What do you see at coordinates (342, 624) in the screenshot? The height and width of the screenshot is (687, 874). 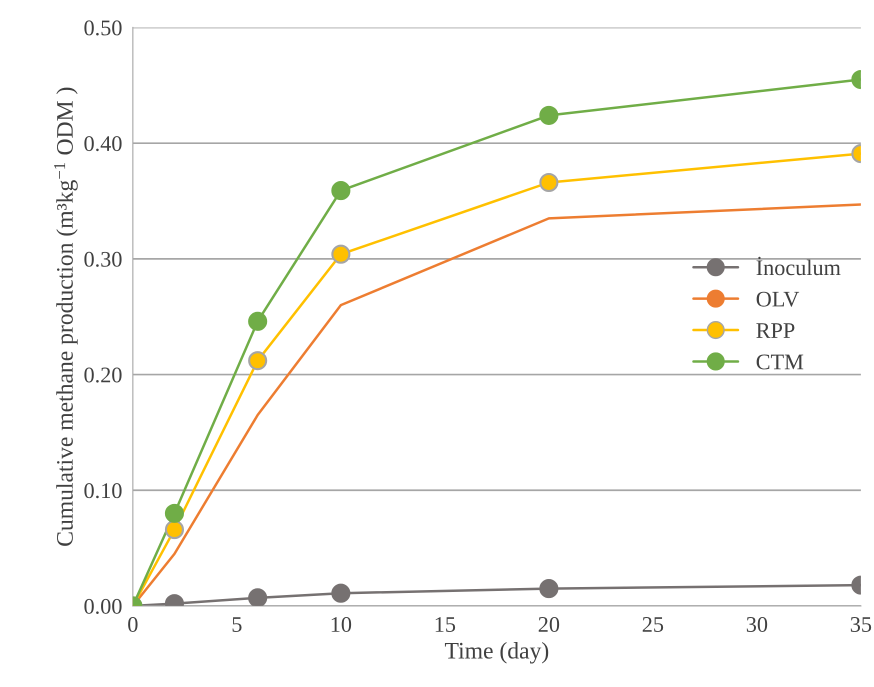 I see `x-tick-label: 10` at bounding box center [342, 624].